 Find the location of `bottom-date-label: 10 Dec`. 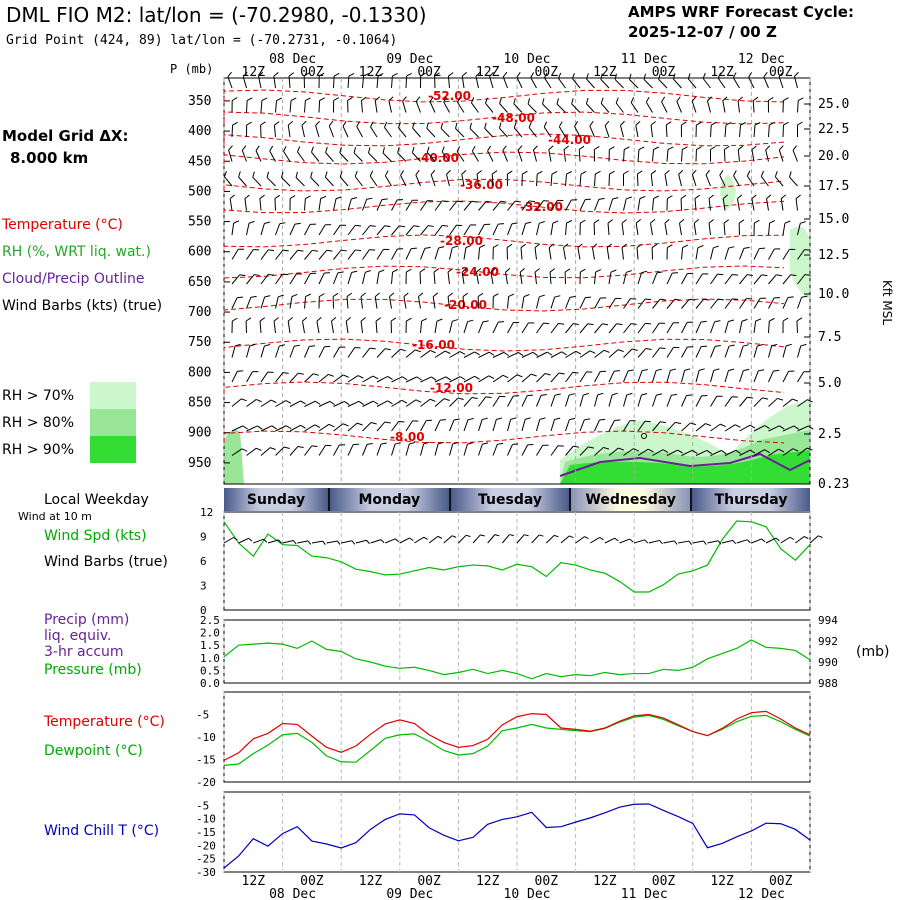

bottom-date-label: 10 Dec is located at coordinates (527, 893).